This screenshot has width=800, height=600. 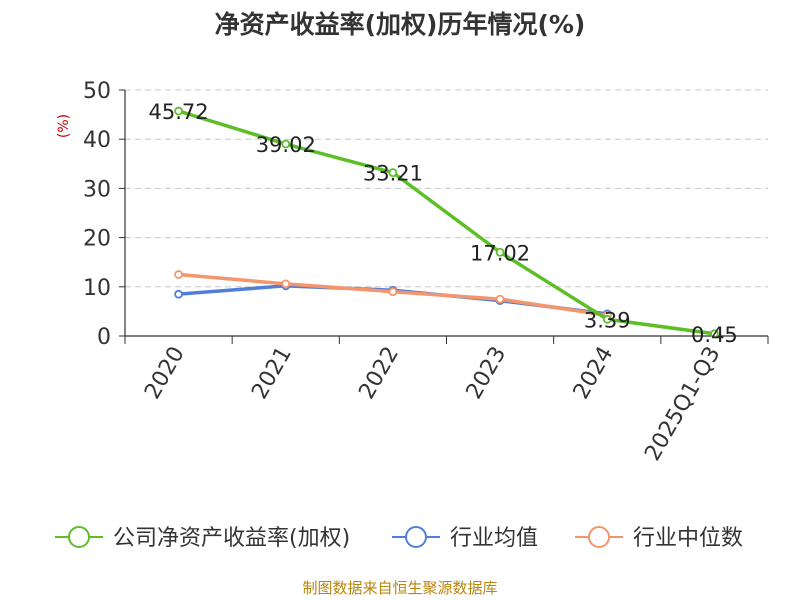 What do you see at coordinates (64, 126) in the screenshot?
I see `y-axis-label: (%)` at bounding box center [64, 126].